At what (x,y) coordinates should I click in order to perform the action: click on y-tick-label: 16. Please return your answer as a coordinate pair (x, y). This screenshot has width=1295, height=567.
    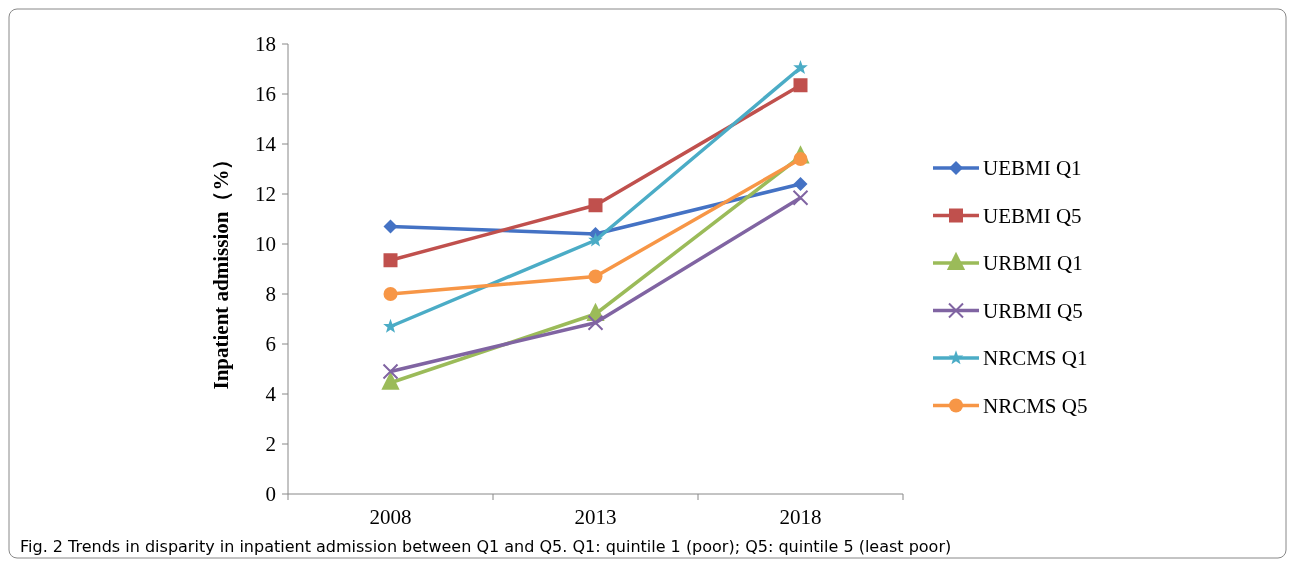
    Looking at the image, I should click on (265, 94).